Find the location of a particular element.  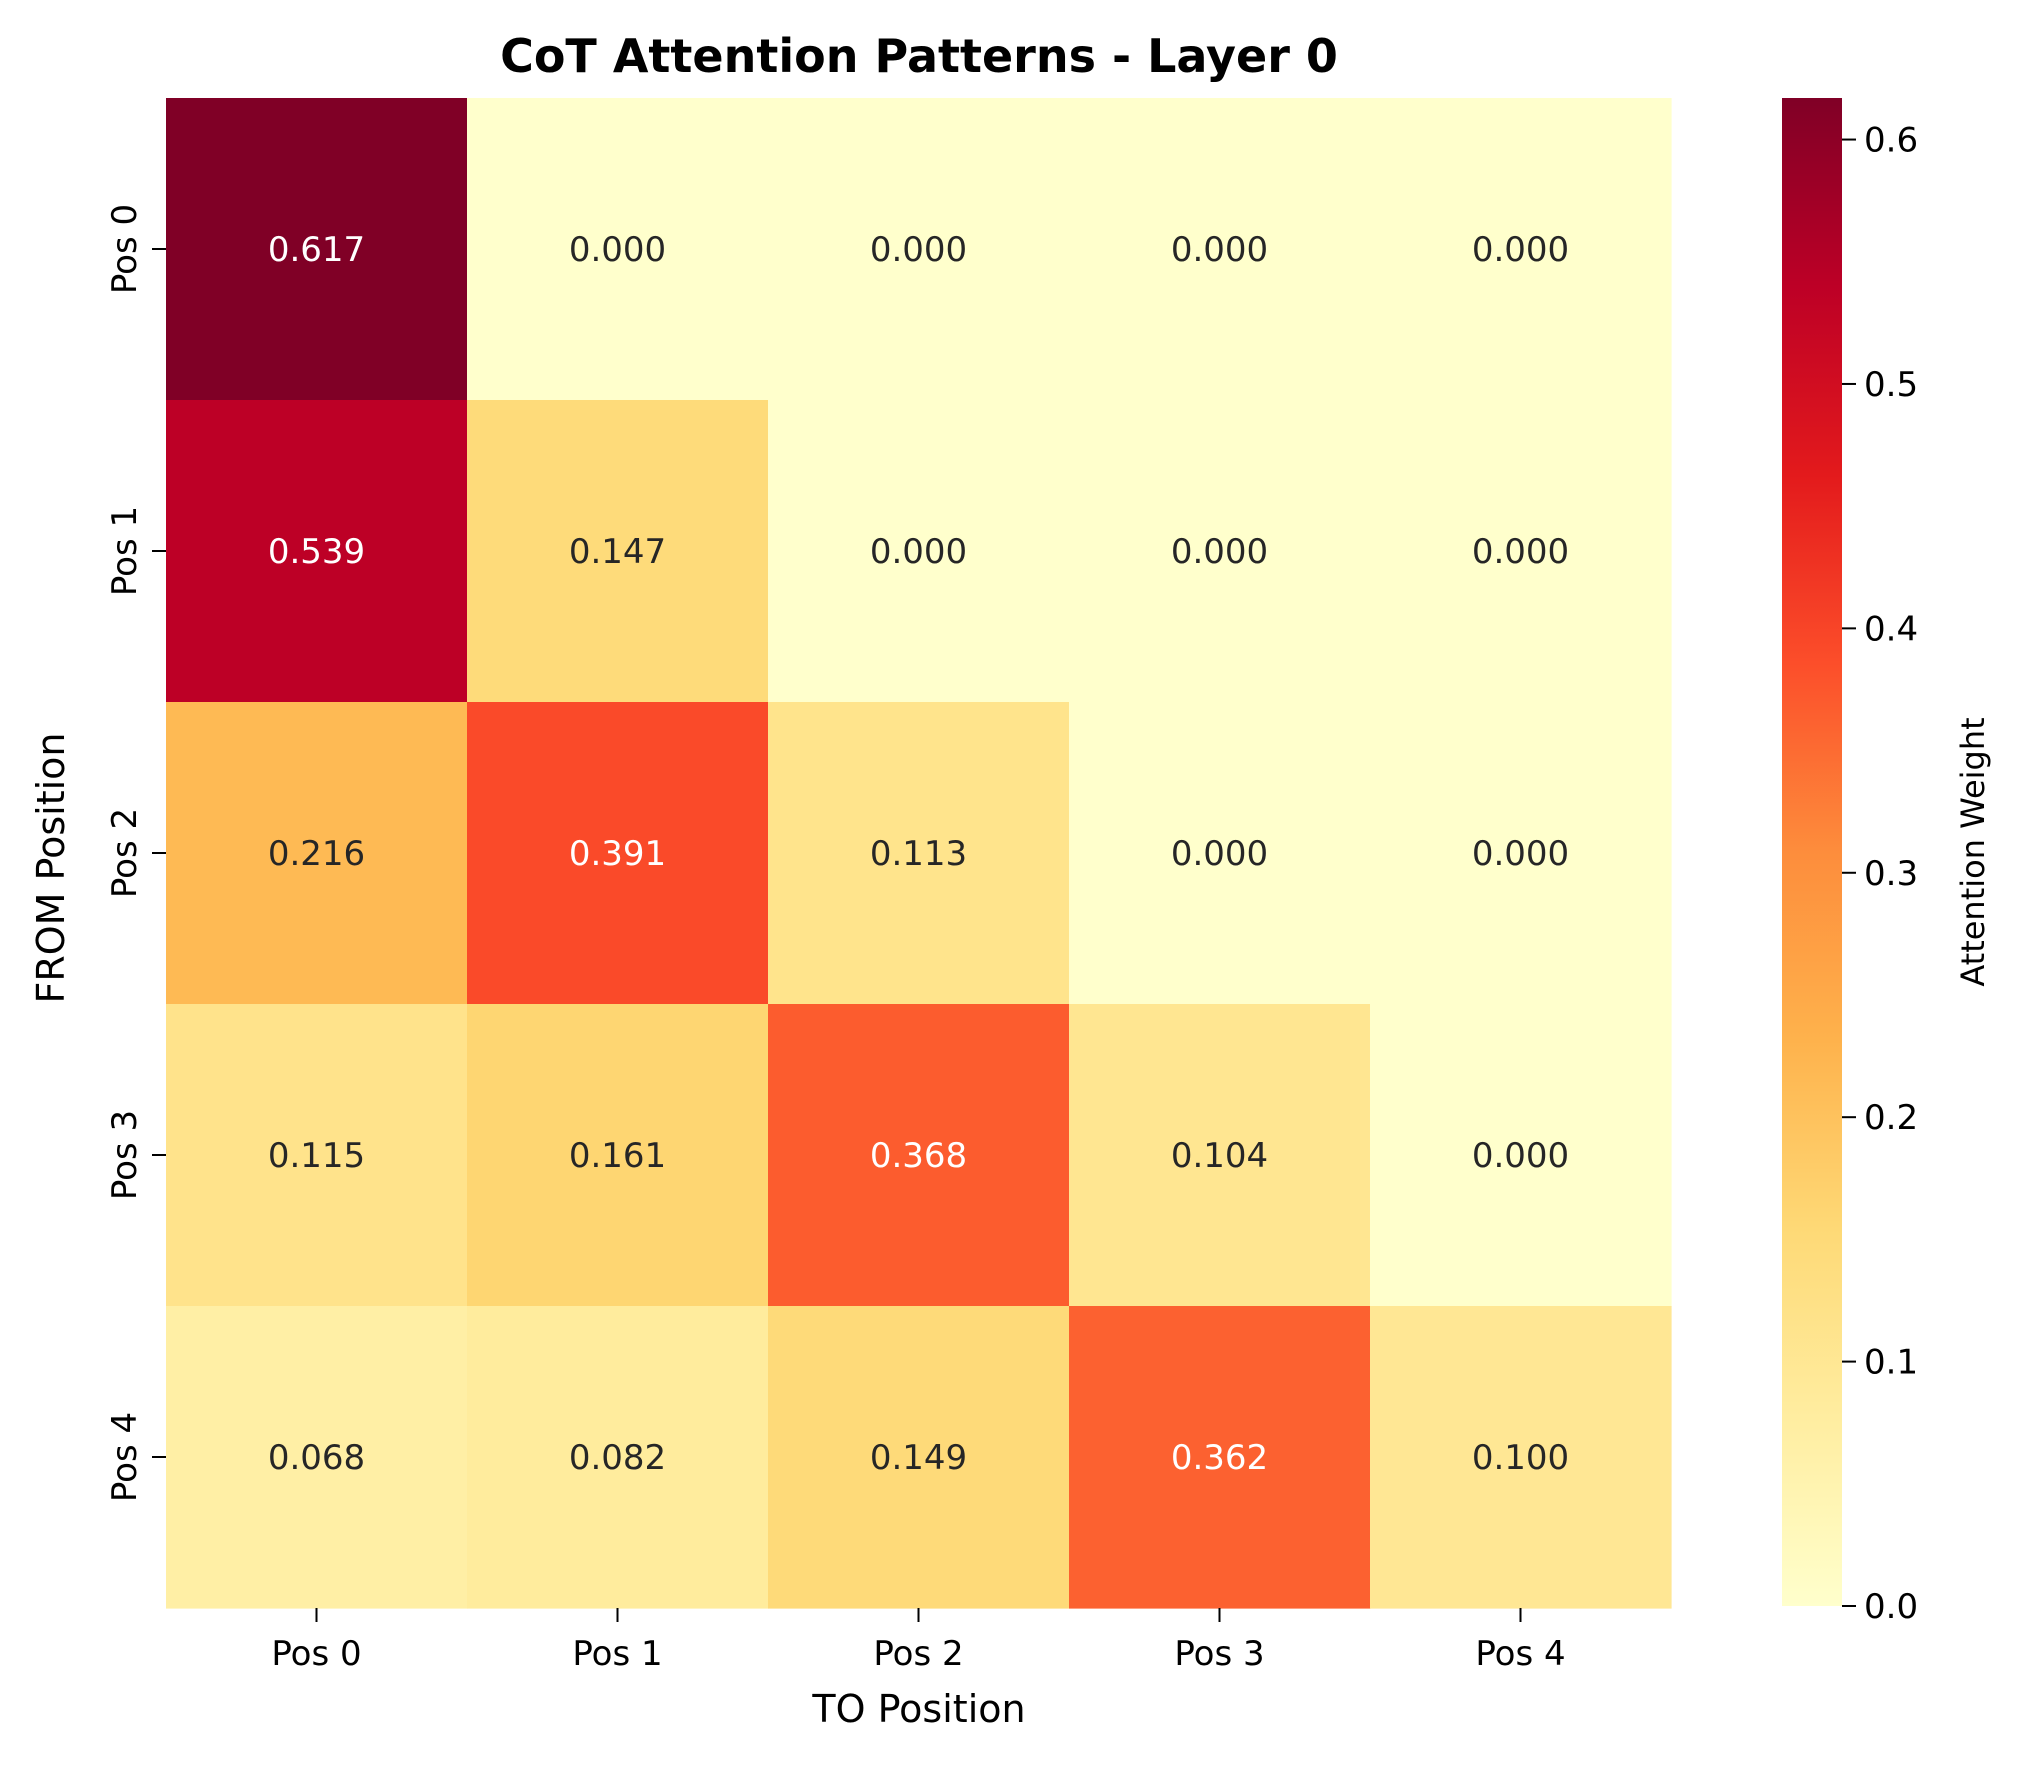

cell-value-label: 0.100 is located at coordinates (1520, 1458).